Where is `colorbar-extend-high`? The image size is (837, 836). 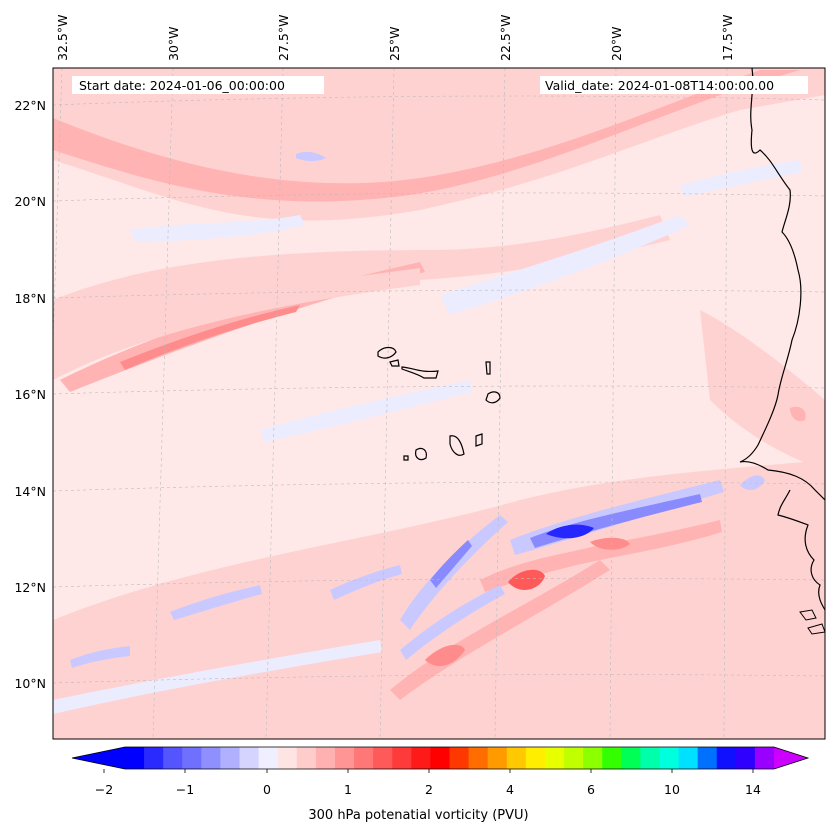
colorbar-extend-high is located at coordinates (791, 758).